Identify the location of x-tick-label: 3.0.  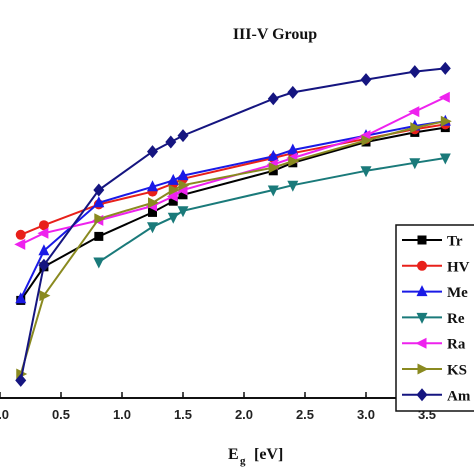
(366, 414).